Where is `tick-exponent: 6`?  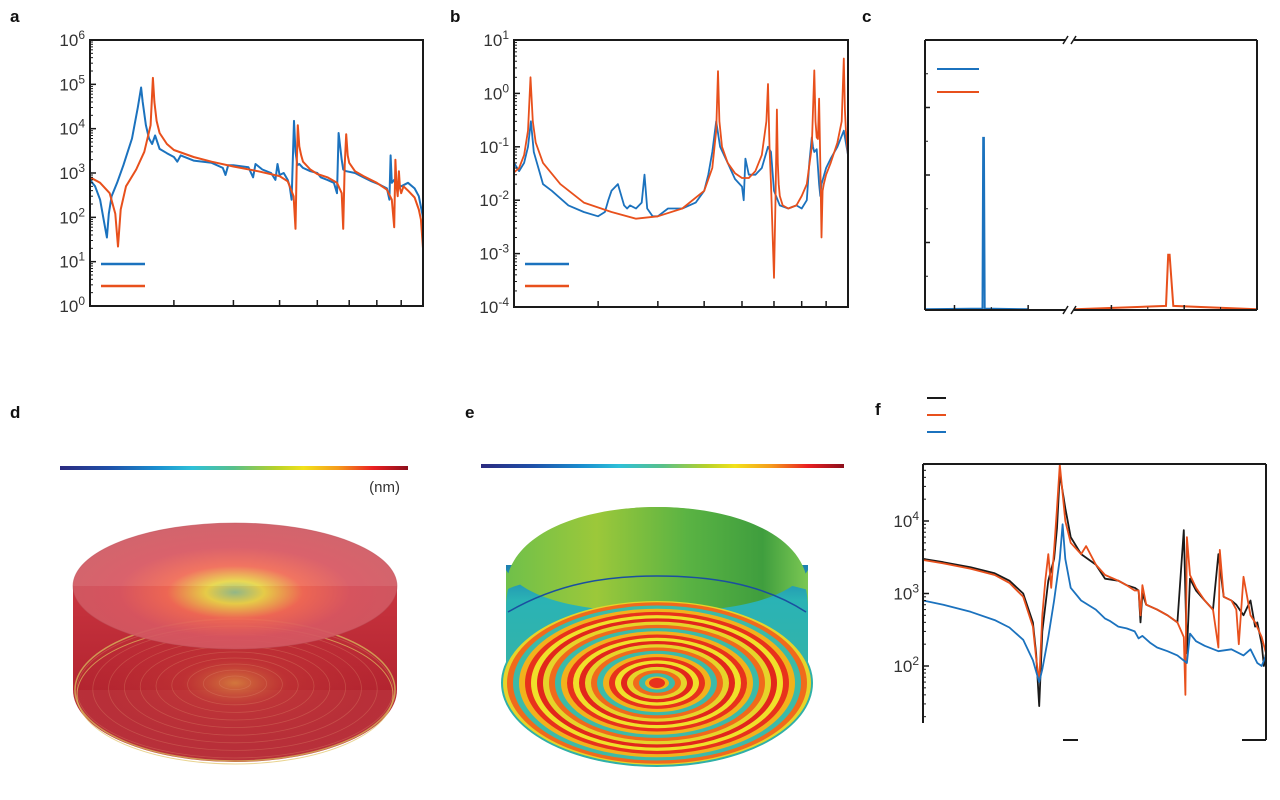
tick-exponent: 6 is located at coordinates (81, 35).